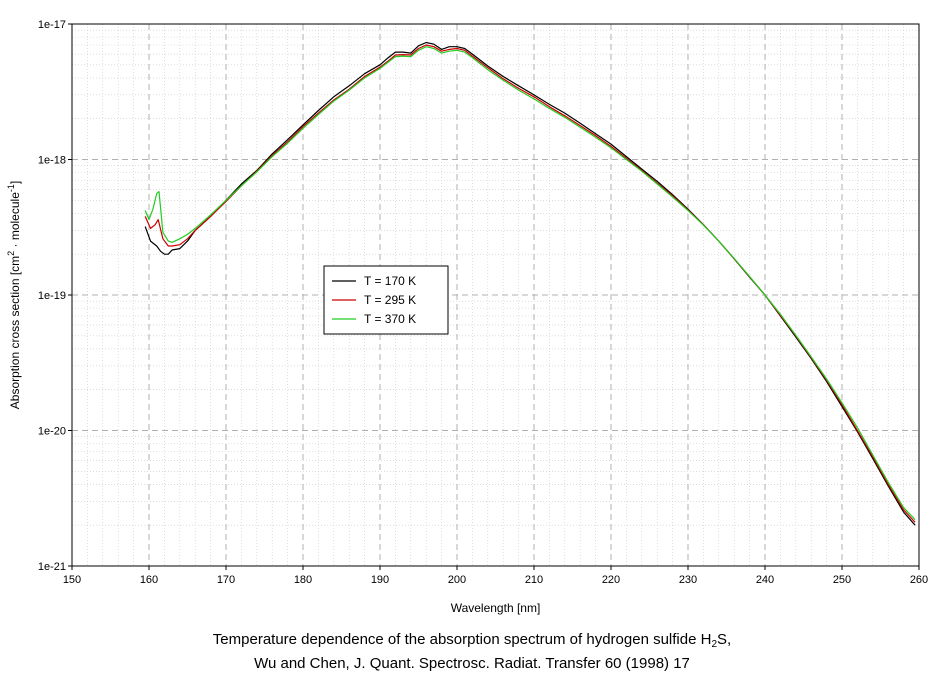 Image resolution: width=944 pixels, height=678 pixels. Describe the element at coordinates (765, 580) in the screenshot. I see `x-tick-label: 240` at that location.